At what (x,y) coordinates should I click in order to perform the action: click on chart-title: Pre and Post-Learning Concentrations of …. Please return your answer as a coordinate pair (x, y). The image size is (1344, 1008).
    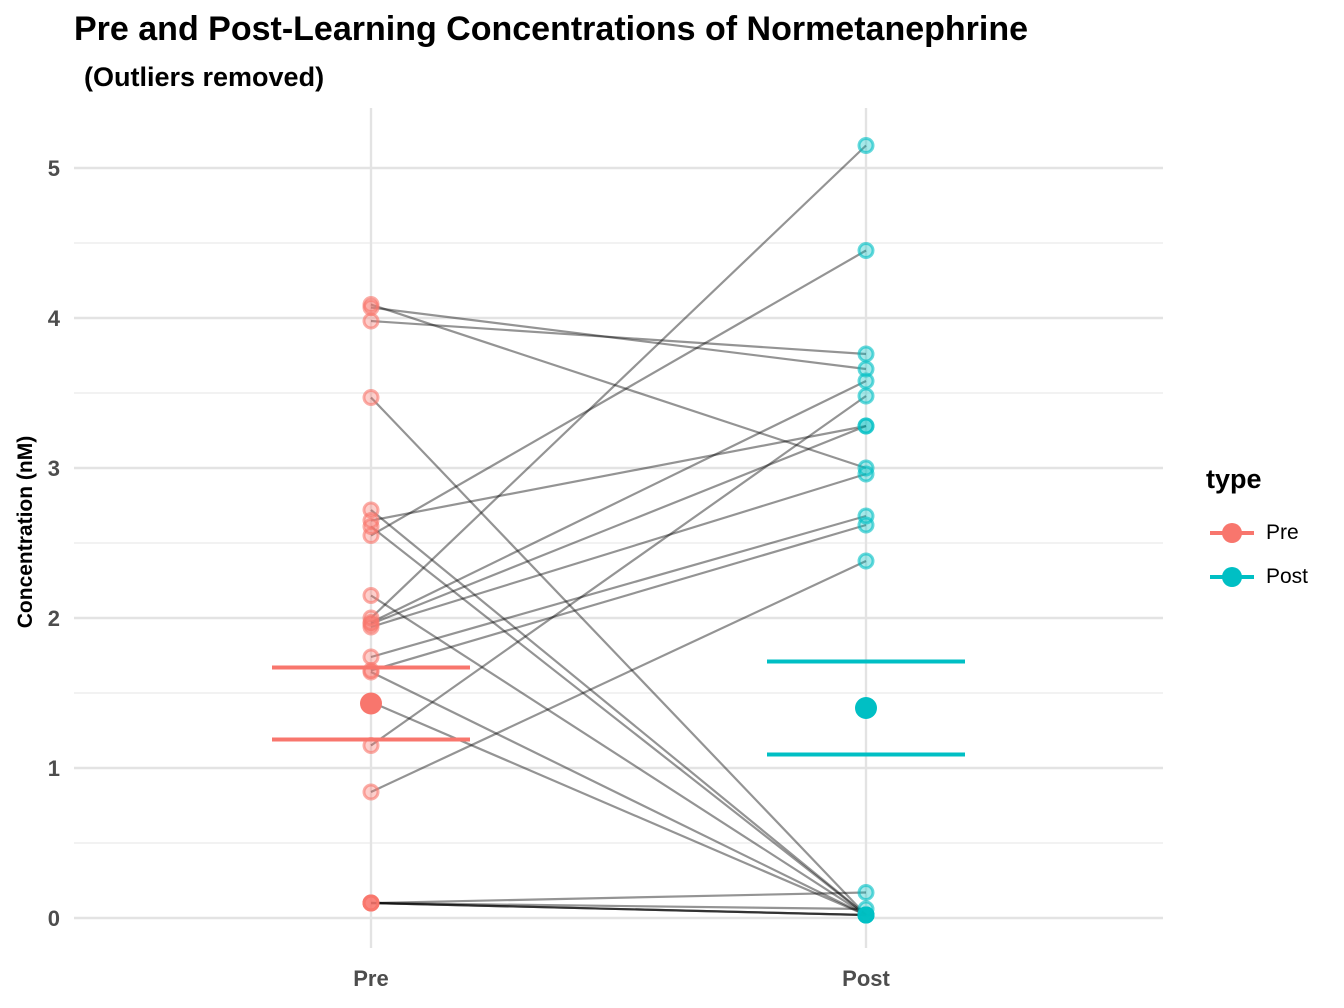
    Looking at the image, I should click on (551, 29).